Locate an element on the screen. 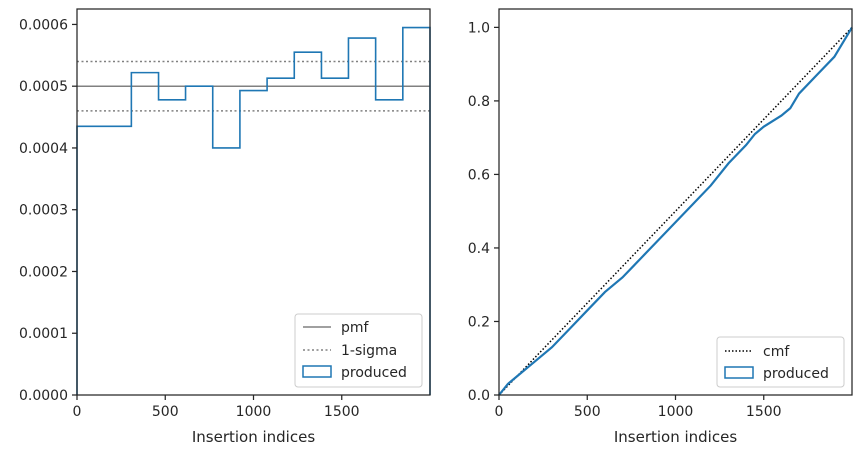 Image resolution: width=861 pixels, height=453 pixels. left-y-tick-label: 0.0003 is located at coordinates (43, 211).